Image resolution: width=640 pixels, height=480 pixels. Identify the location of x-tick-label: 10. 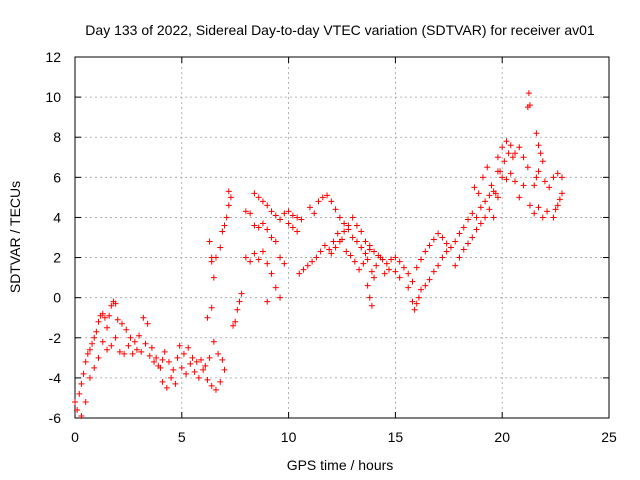
(289, 437).